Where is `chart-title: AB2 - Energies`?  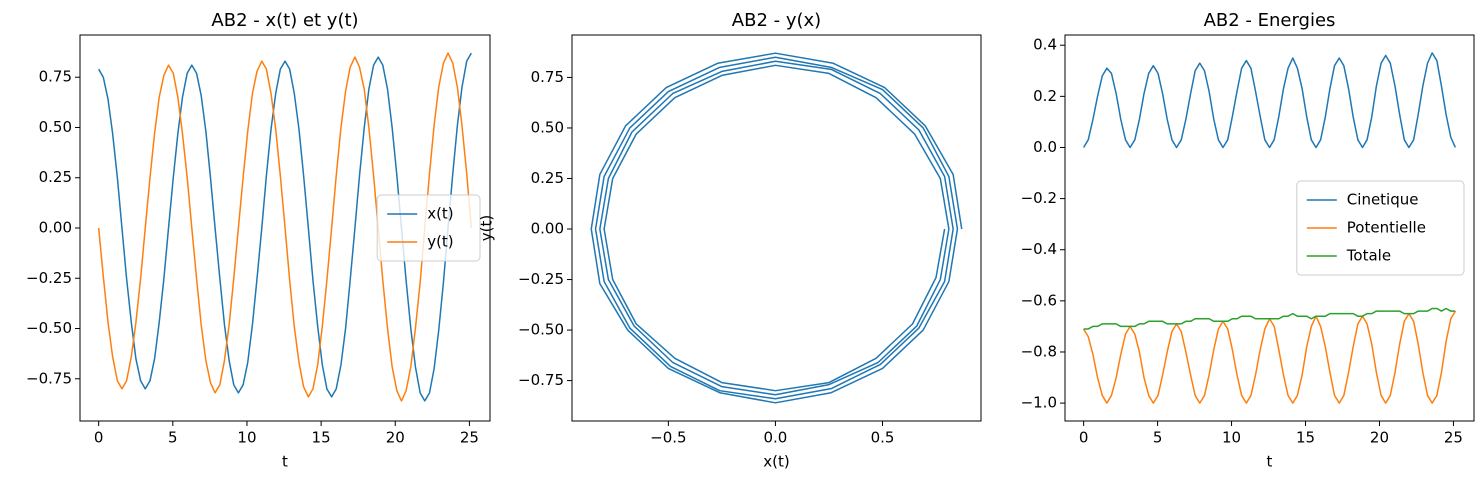 chart-title: AB2 - Energies is located at coordinates (1270, 20).